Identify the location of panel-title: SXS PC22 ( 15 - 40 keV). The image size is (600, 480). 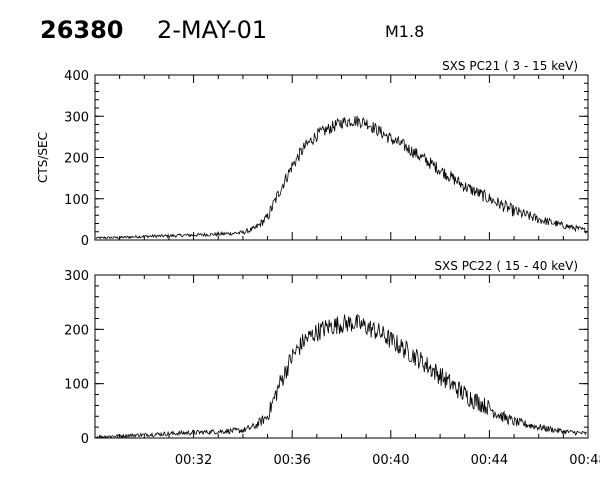
(506, 266).